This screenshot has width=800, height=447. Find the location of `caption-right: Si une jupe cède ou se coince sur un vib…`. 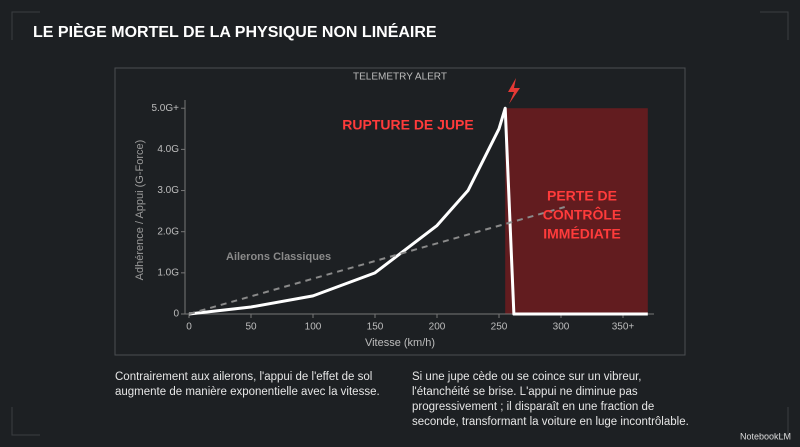

caption-right: Si une jupe cède ou se coince sur un vib… is located at coordinates (550, 399).